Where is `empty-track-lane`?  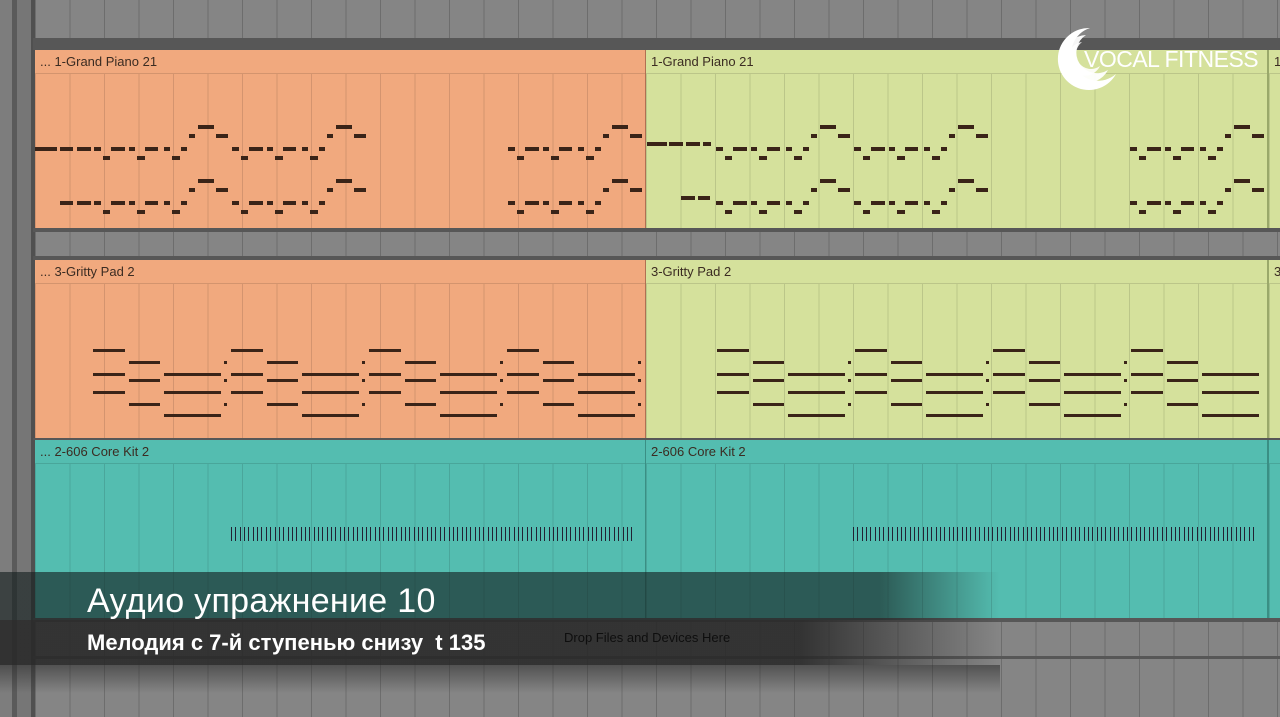 empty-track-lane is located at coordinates (657, 244).